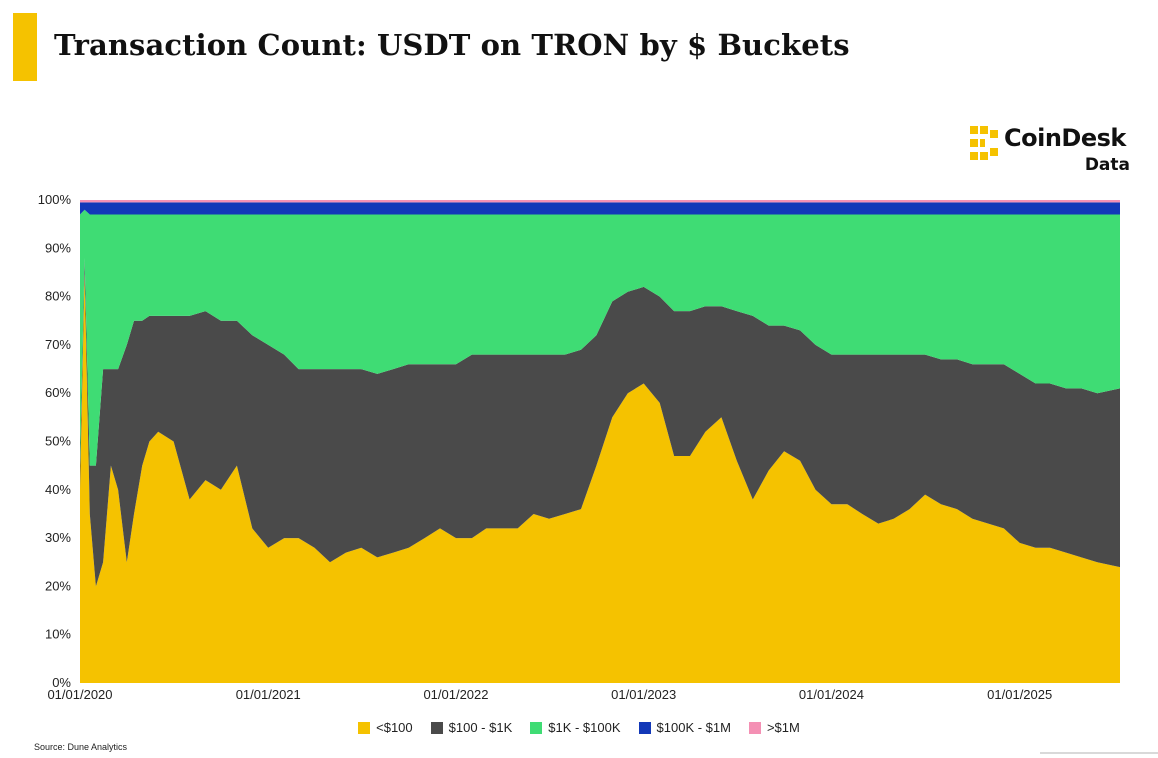  Describe the element at coordinates (1099, 753) in the screenshot. I see `footer-divider` at that location.